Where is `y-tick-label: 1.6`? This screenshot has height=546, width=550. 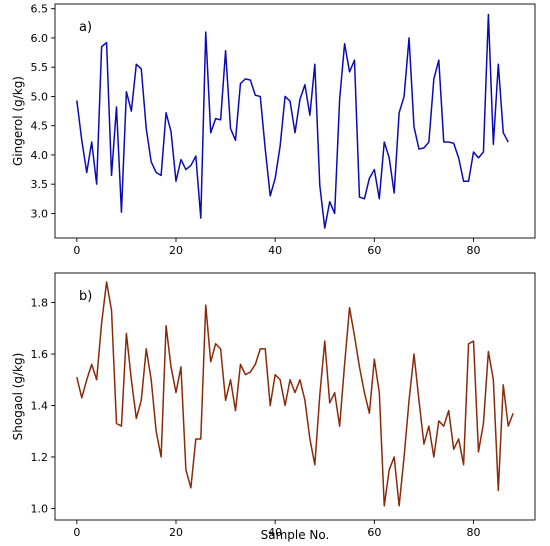
y-tick-label: 1.6 is located at coordinates (40, 354).